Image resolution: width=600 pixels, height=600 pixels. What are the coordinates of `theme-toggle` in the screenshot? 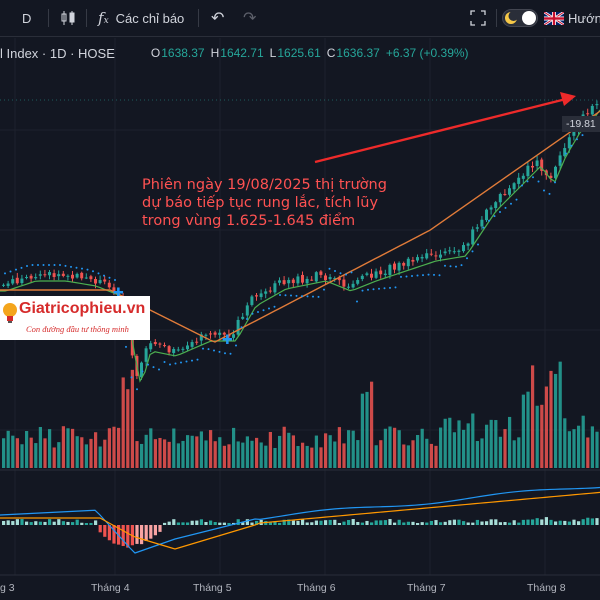 It's located at (520, 18).